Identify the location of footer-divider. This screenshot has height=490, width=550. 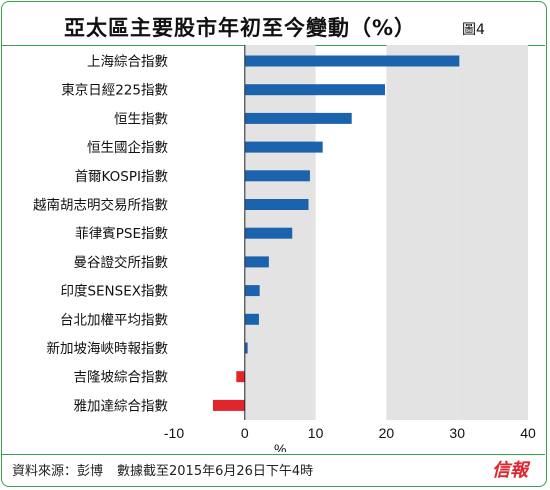
(273, 454).